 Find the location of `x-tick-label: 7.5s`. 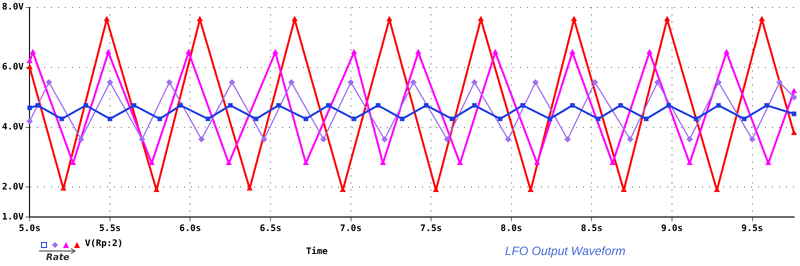

x-tick-label: 7.5s is located at coordinates (431, 229).